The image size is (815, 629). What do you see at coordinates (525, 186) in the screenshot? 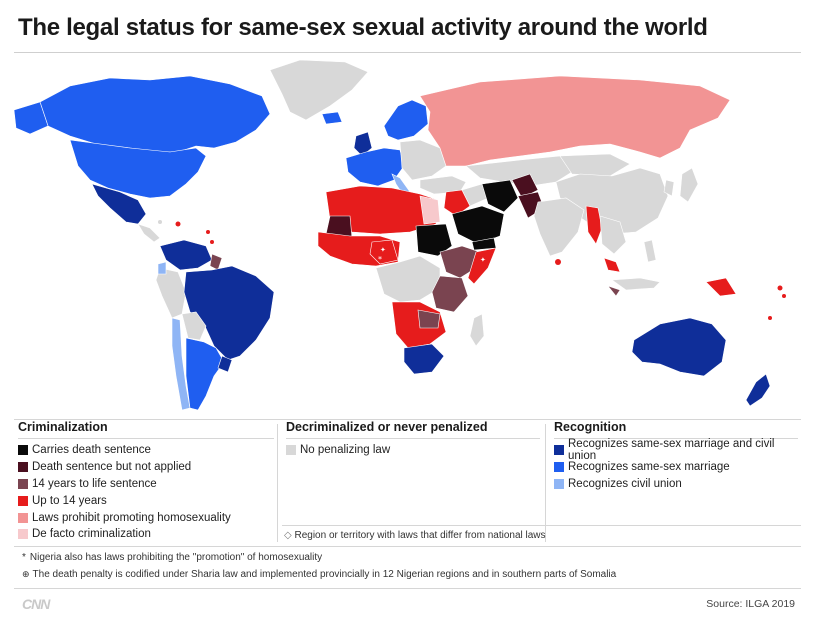
I see `region-afghanistan` at bounding box center [525, 186].